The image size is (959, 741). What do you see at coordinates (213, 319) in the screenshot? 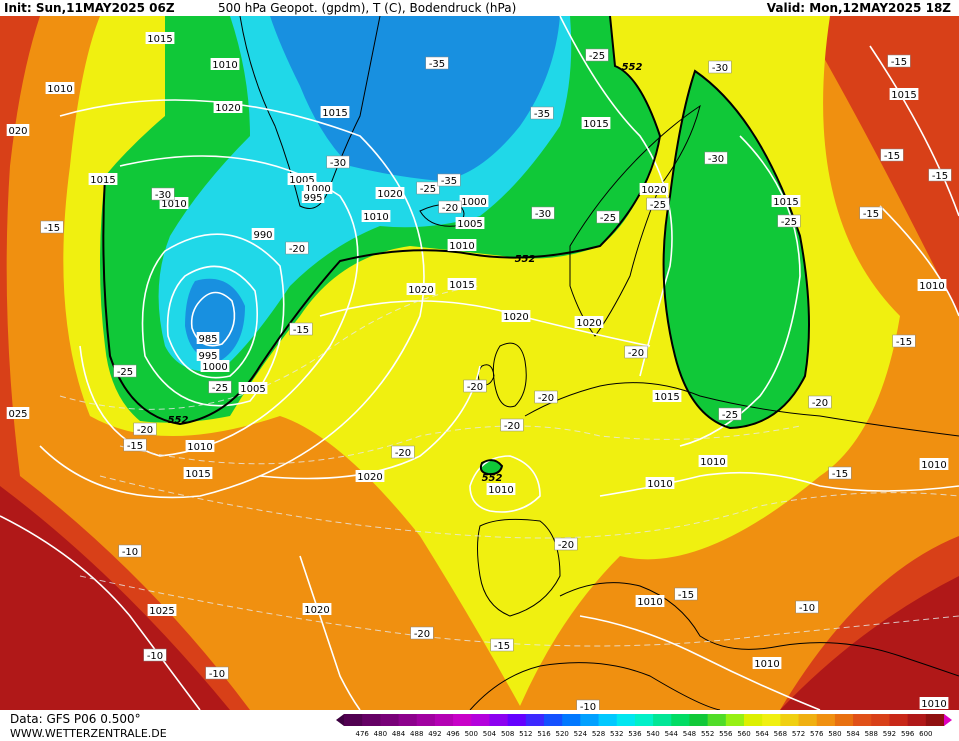
I see `isobar-low-inner` at bounding box center [213, 319].